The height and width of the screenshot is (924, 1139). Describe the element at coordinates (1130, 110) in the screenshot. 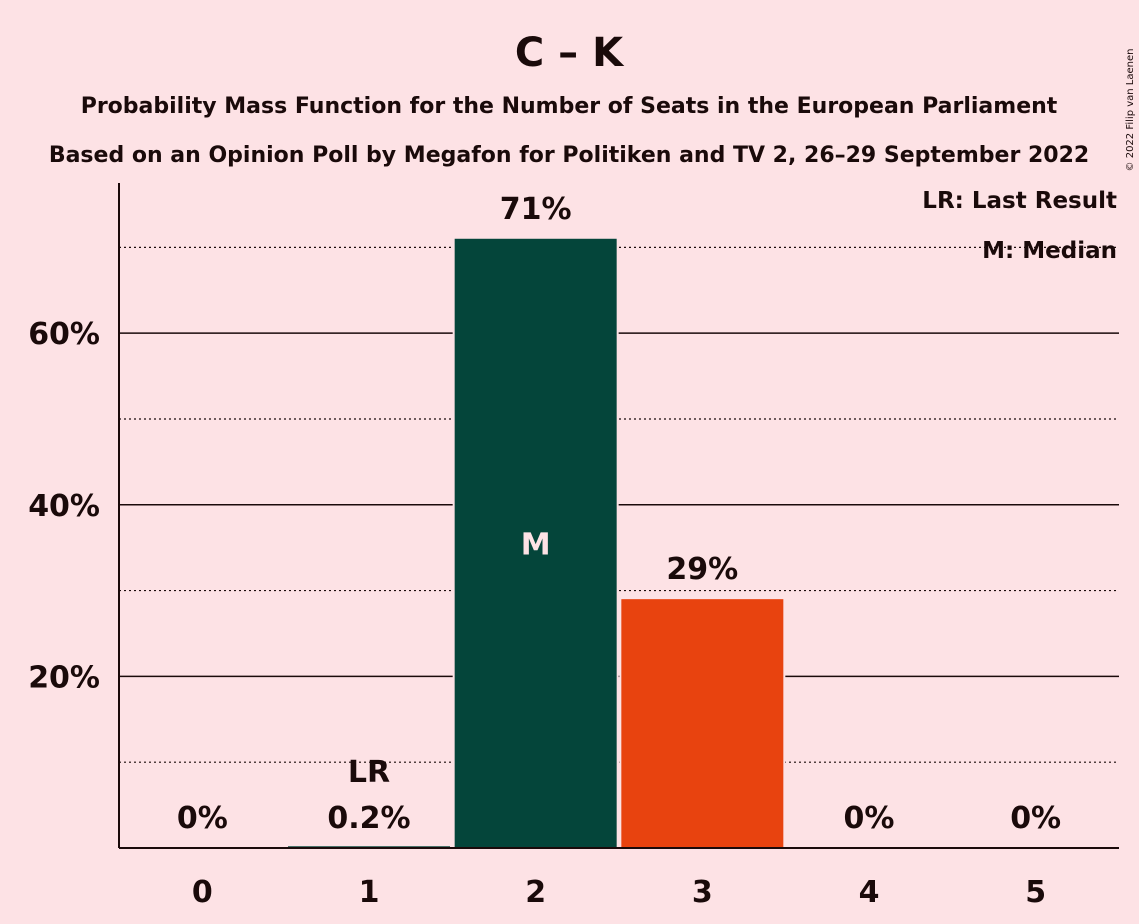

I see `copyright-note: © 2022 Filip van Laenen` at that location.